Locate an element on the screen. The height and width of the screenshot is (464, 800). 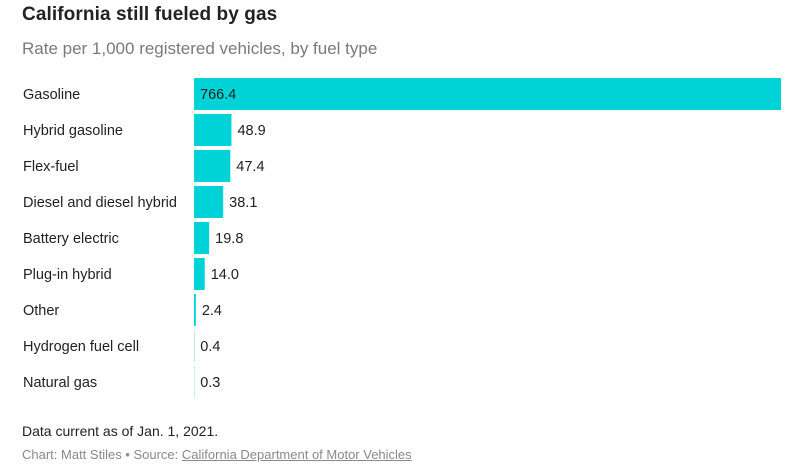
category-label: Flex-fuel is located at coordinates (51, 167).